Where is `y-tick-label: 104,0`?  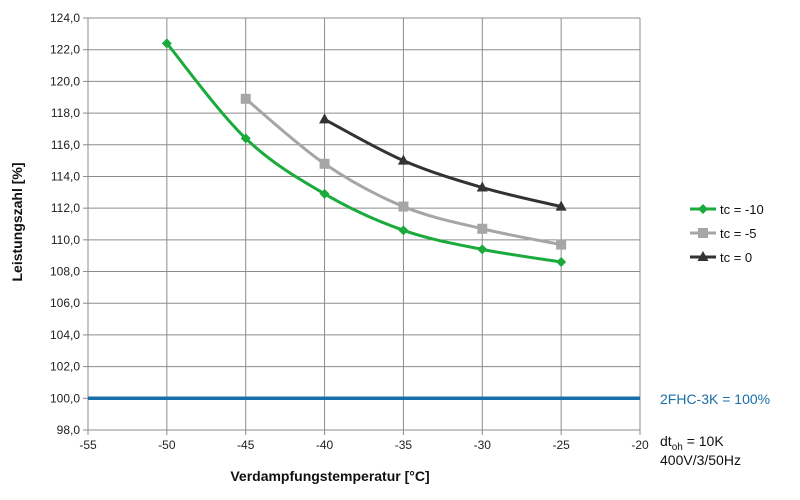
y-tick-label: 104,0 is located at coordinates (65, 335).